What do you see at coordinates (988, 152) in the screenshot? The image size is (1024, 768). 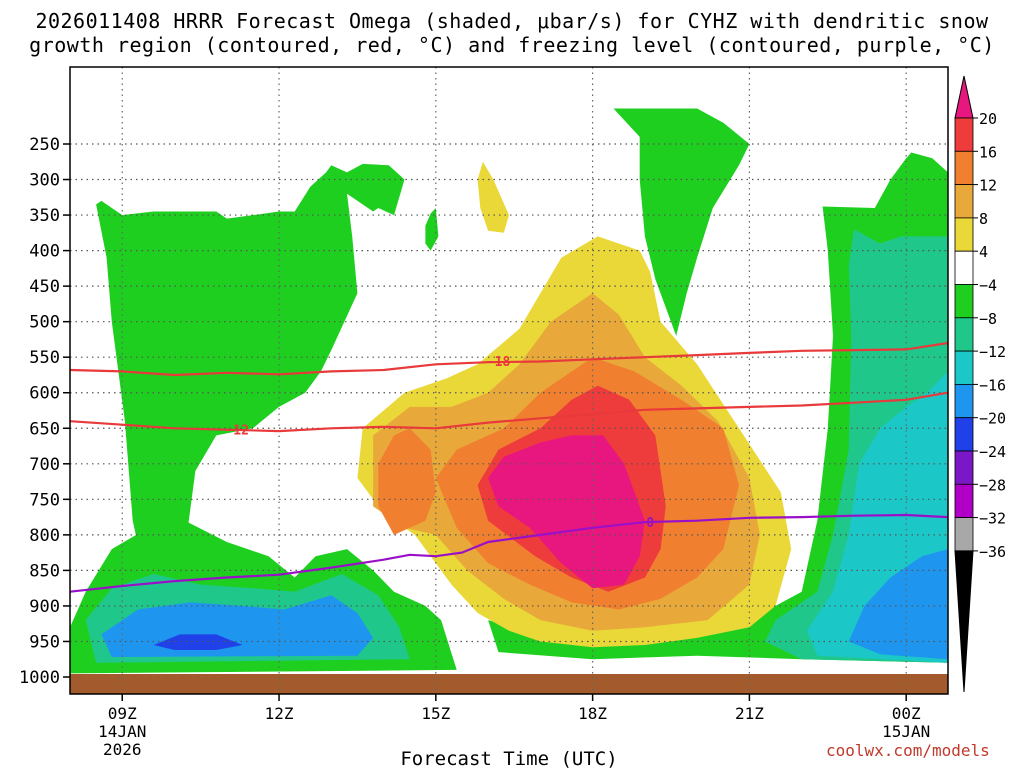 I see `colorbar-label-1: 16` at bounding box center [988, 152].